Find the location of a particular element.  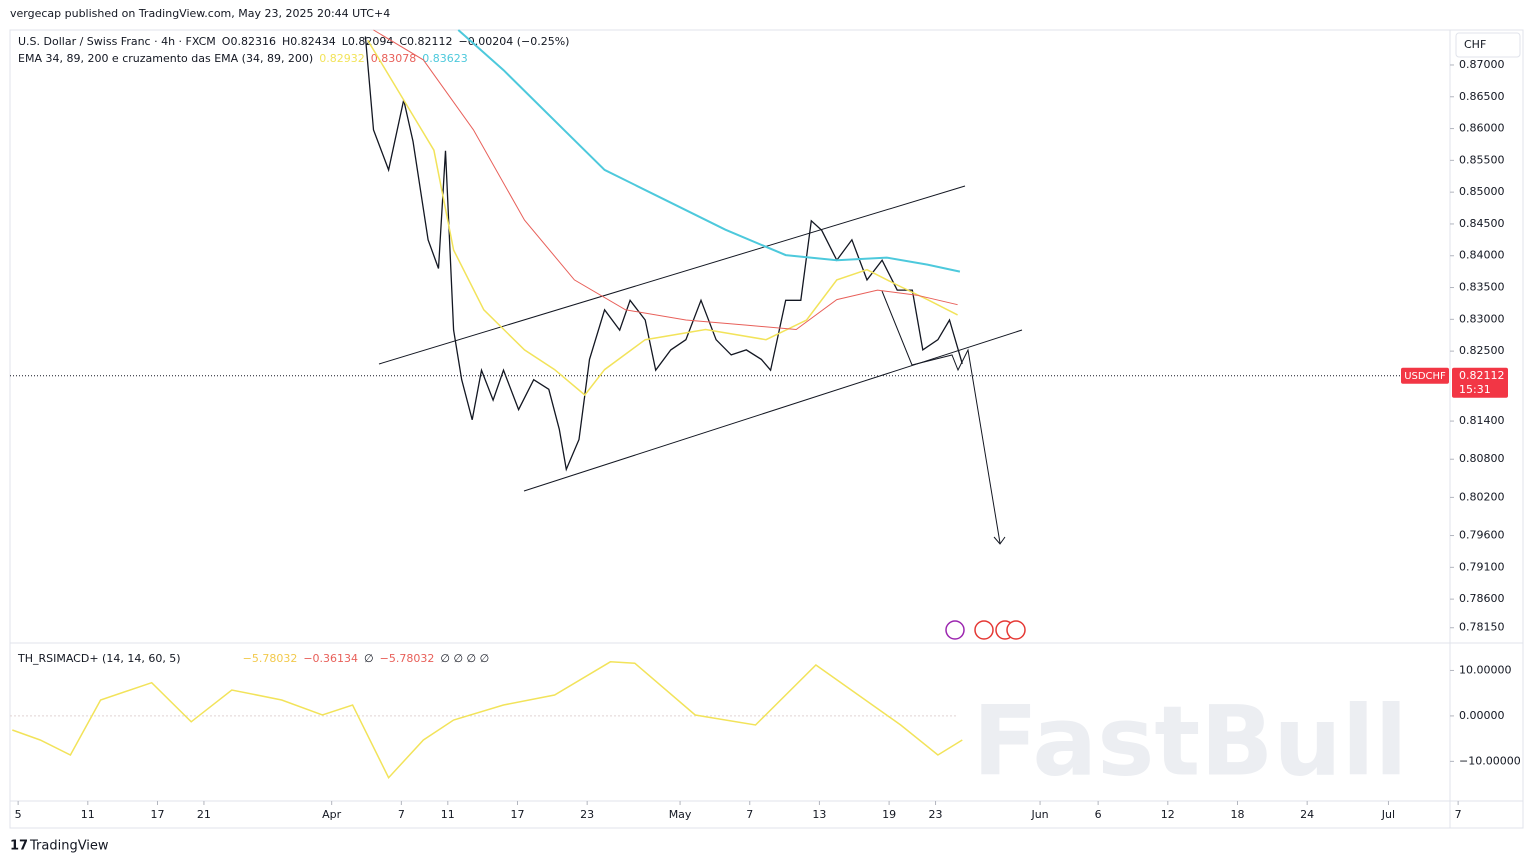

indicator-value: ∅ is located at coordinates (369, 658).